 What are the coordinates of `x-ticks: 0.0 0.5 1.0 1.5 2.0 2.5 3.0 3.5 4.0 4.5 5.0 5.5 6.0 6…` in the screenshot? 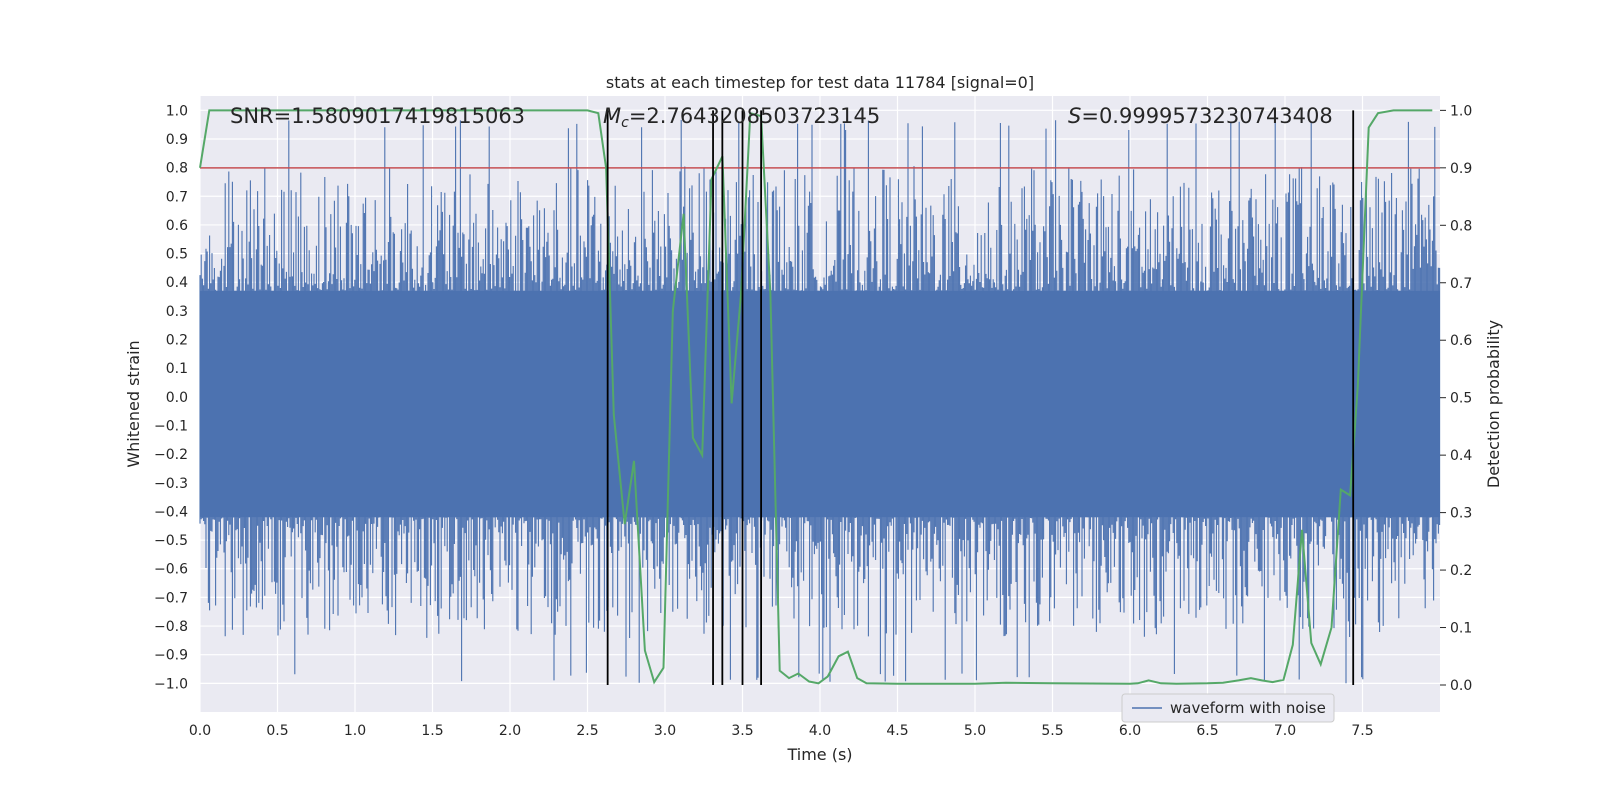 It's located at (781, 731).